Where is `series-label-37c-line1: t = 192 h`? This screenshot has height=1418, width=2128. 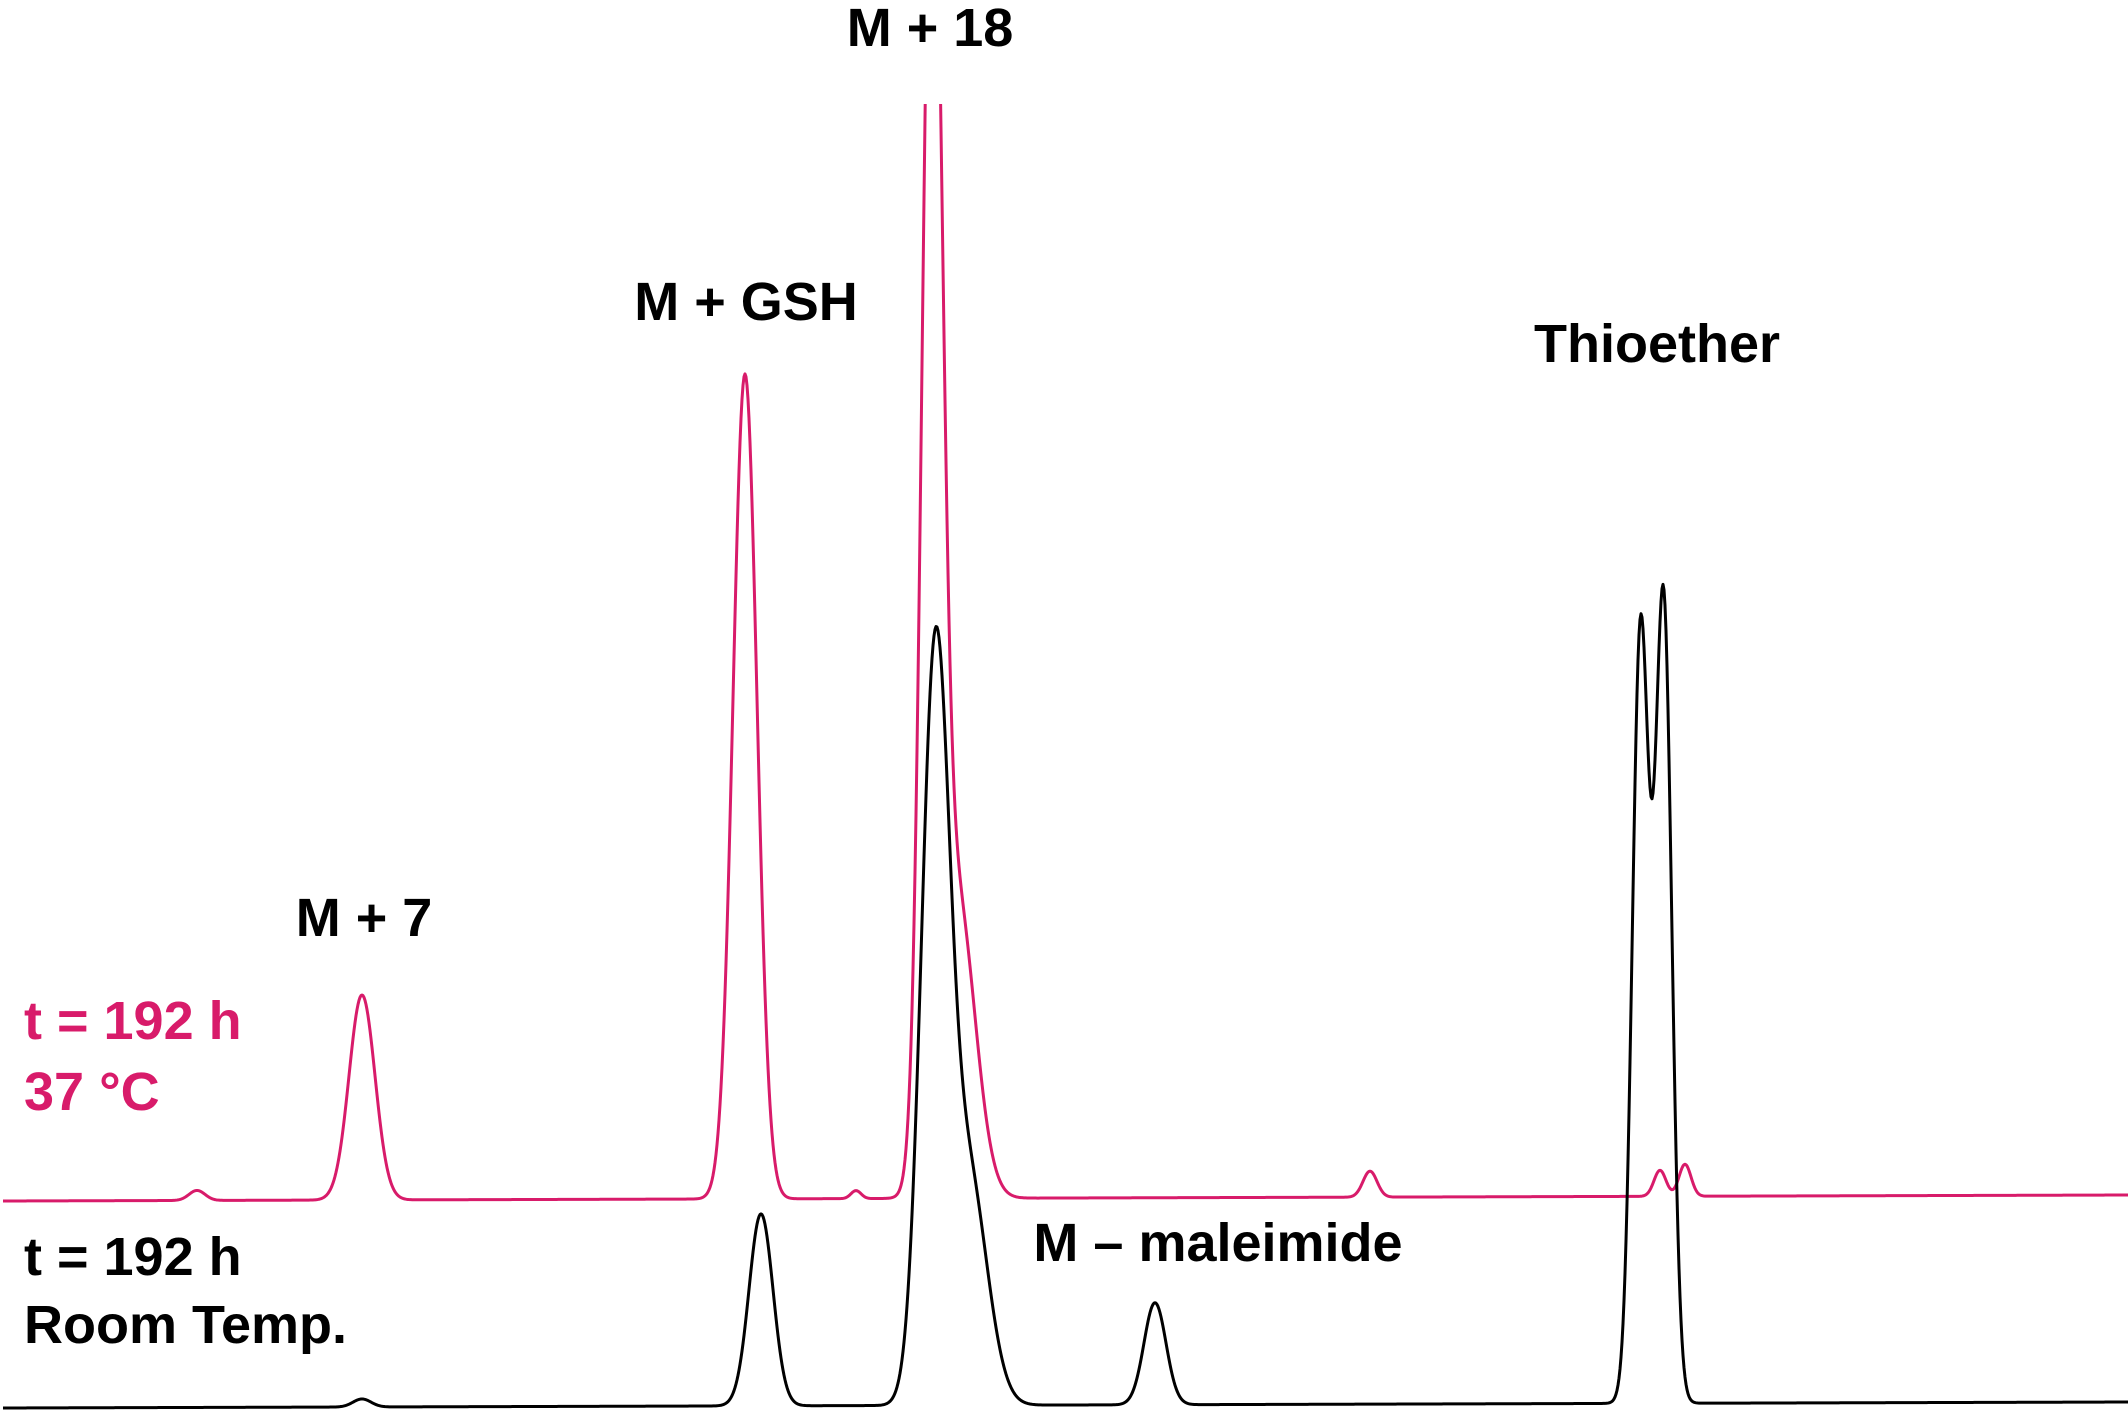
series-label-37c-line1: t = 192 h is located at coordinates (133, 1021).